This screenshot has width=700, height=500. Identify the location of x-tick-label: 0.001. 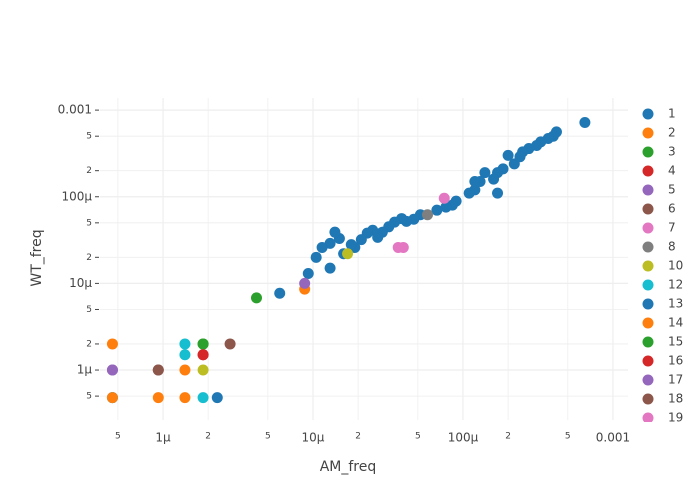
(613, 438).